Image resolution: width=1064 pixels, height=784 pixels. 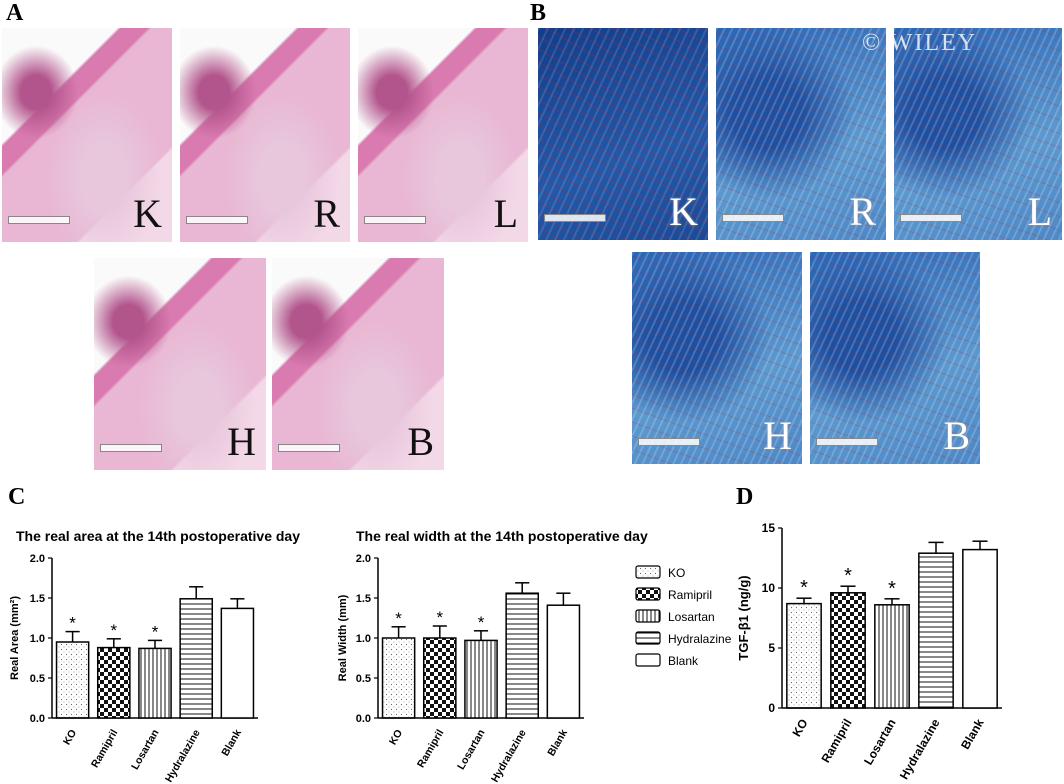 I want to click on panel-label-a: A, so click(x=15, y=13).